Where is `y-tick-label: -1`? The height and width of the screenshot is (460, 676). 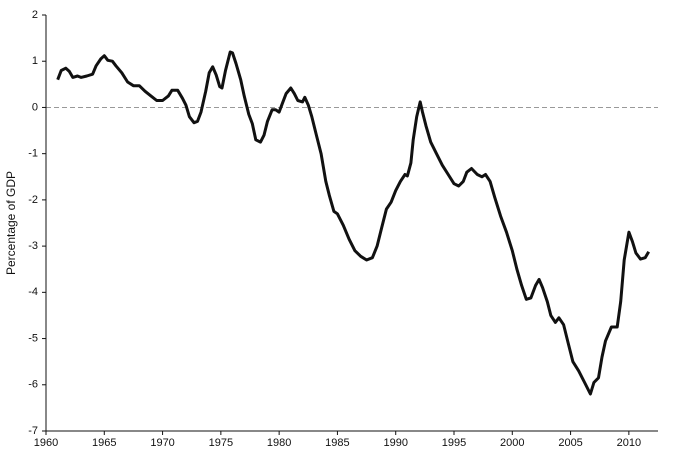 y-tick-label: -1 is located at coordinates (33, 154).